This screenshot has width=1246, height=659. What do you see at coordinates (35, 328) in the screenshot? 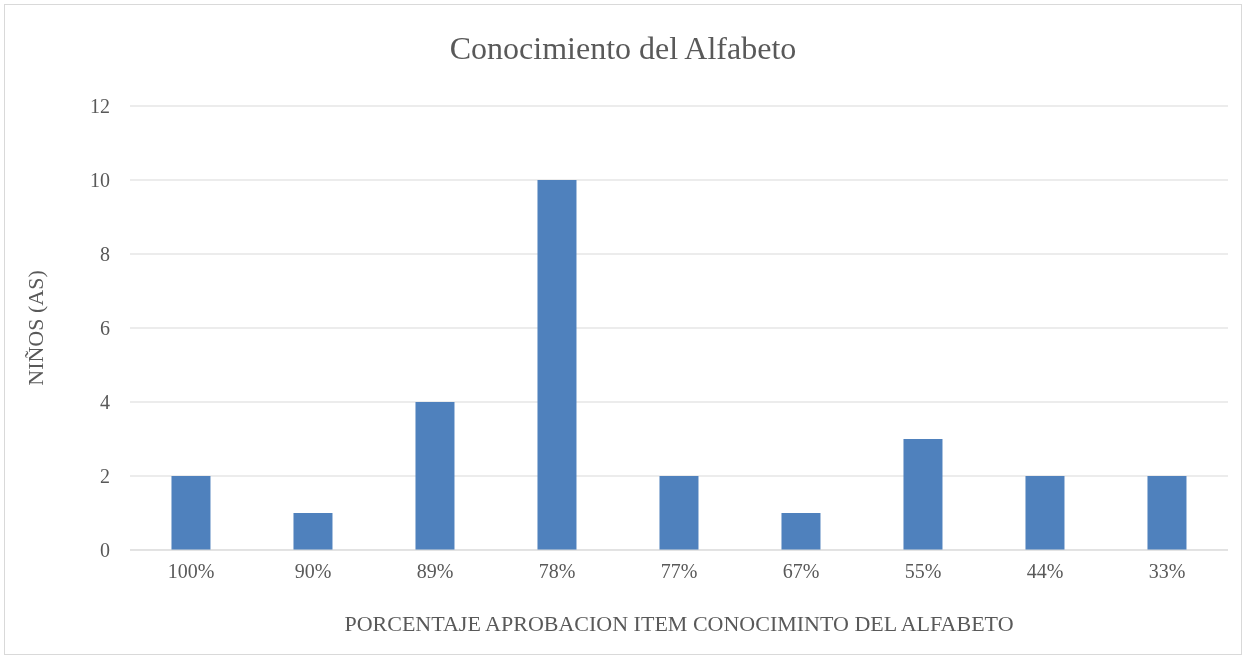
I see `y-axis-title: NIÑOS (AS)` at bounding box center [35, 328].